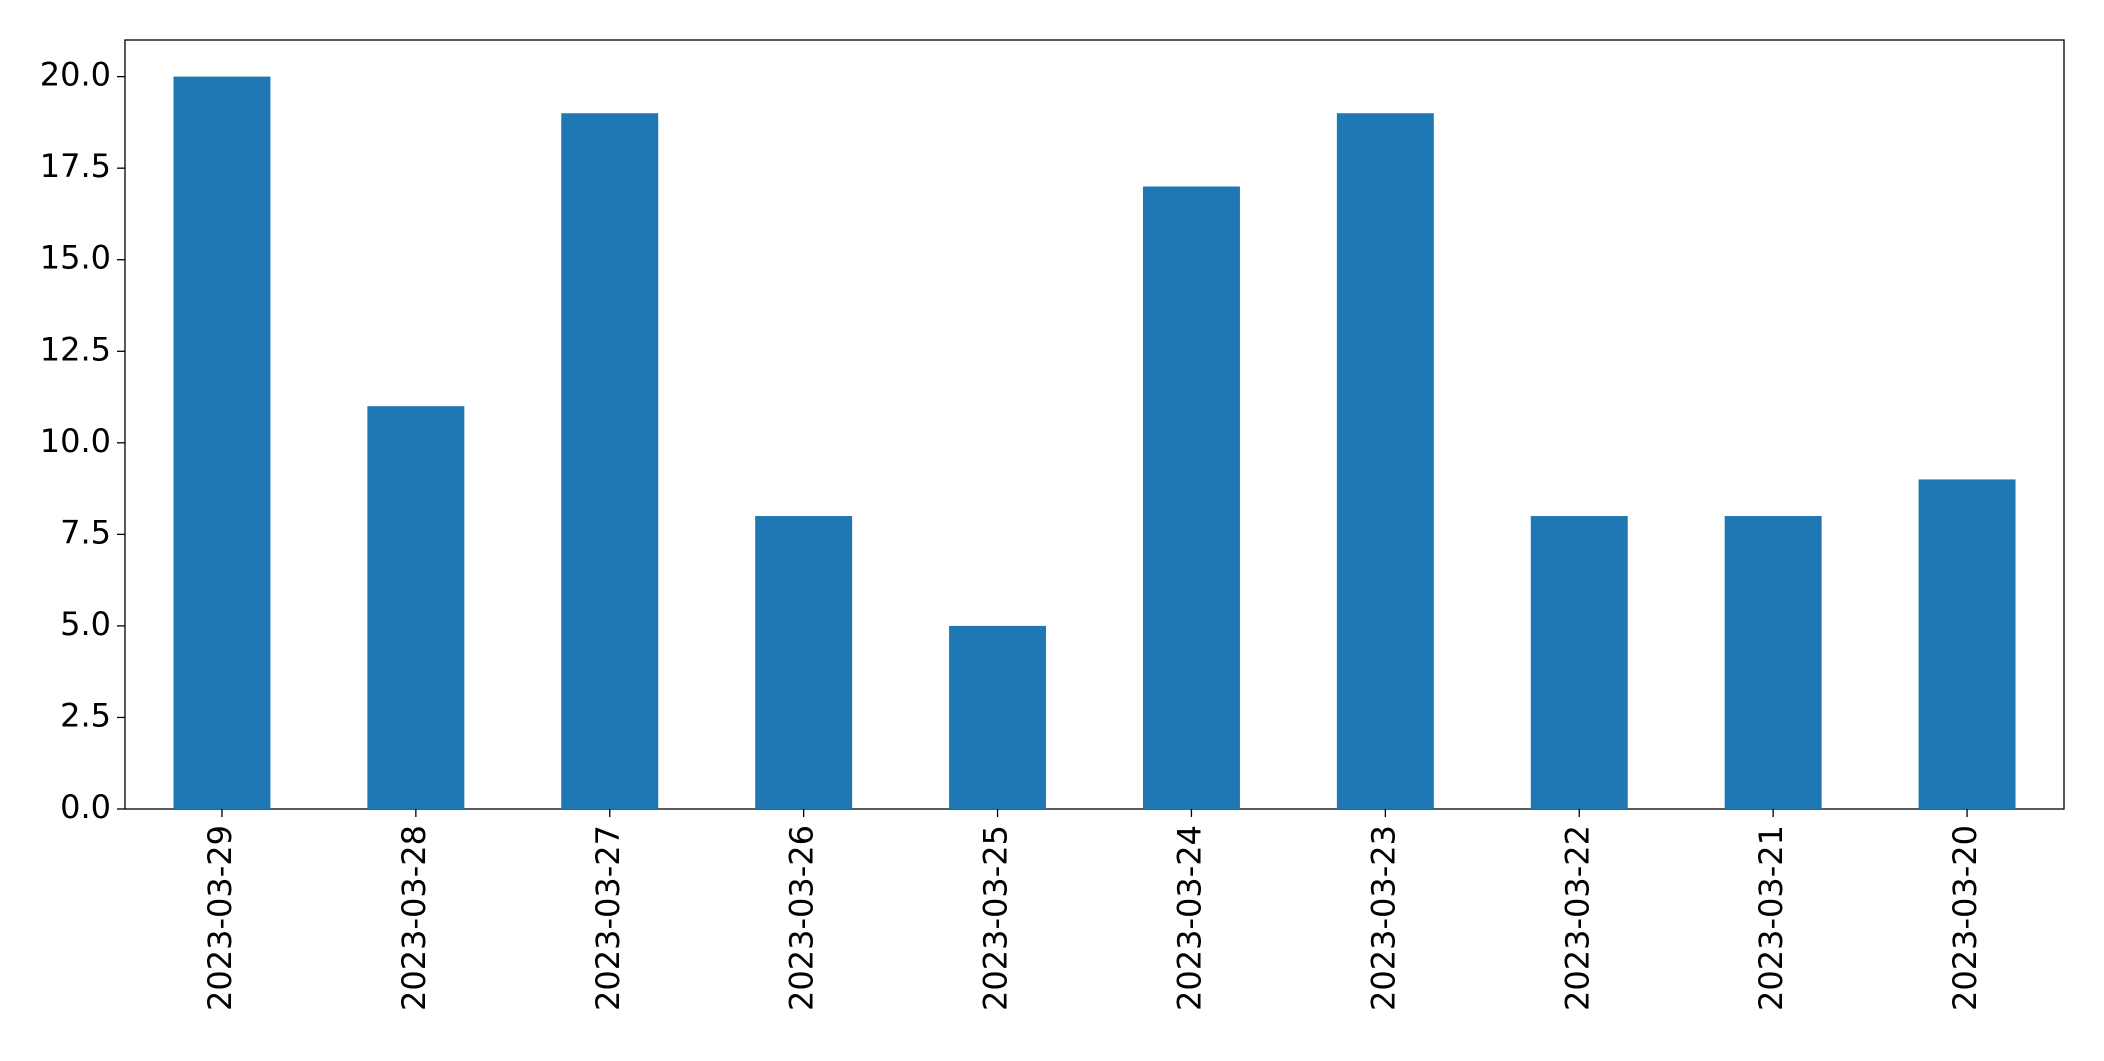 This screenshot has width=2104, height=1061. I want to click on y-tick-label: 0.0, so click(85, 807).